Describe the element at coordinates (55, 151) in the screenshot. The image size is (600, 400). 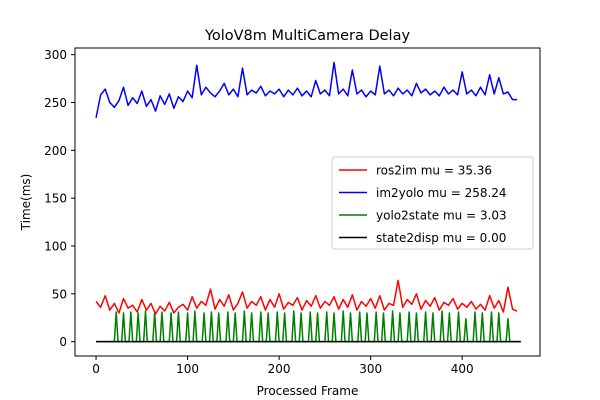
I see `y-tick-label: 200` at that location.